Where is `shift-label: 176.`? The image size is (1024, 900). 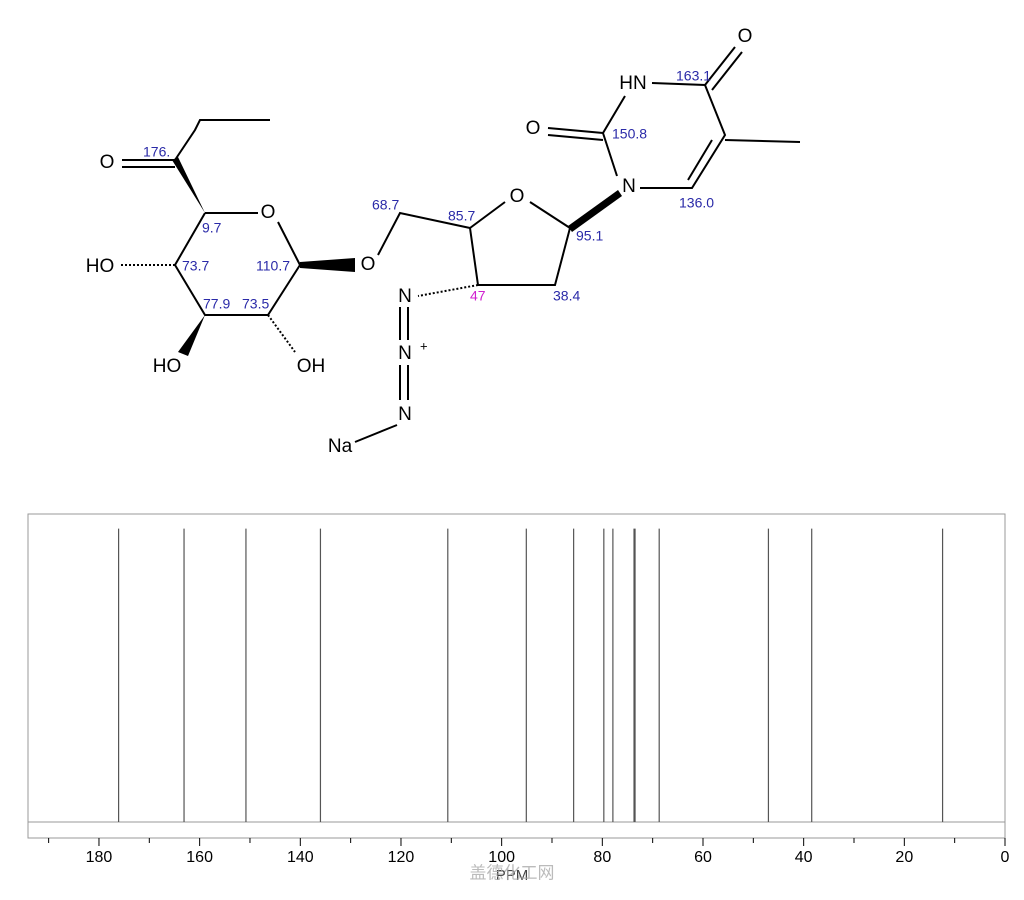 shift-label: 176. is located at coordinates (156, 152).